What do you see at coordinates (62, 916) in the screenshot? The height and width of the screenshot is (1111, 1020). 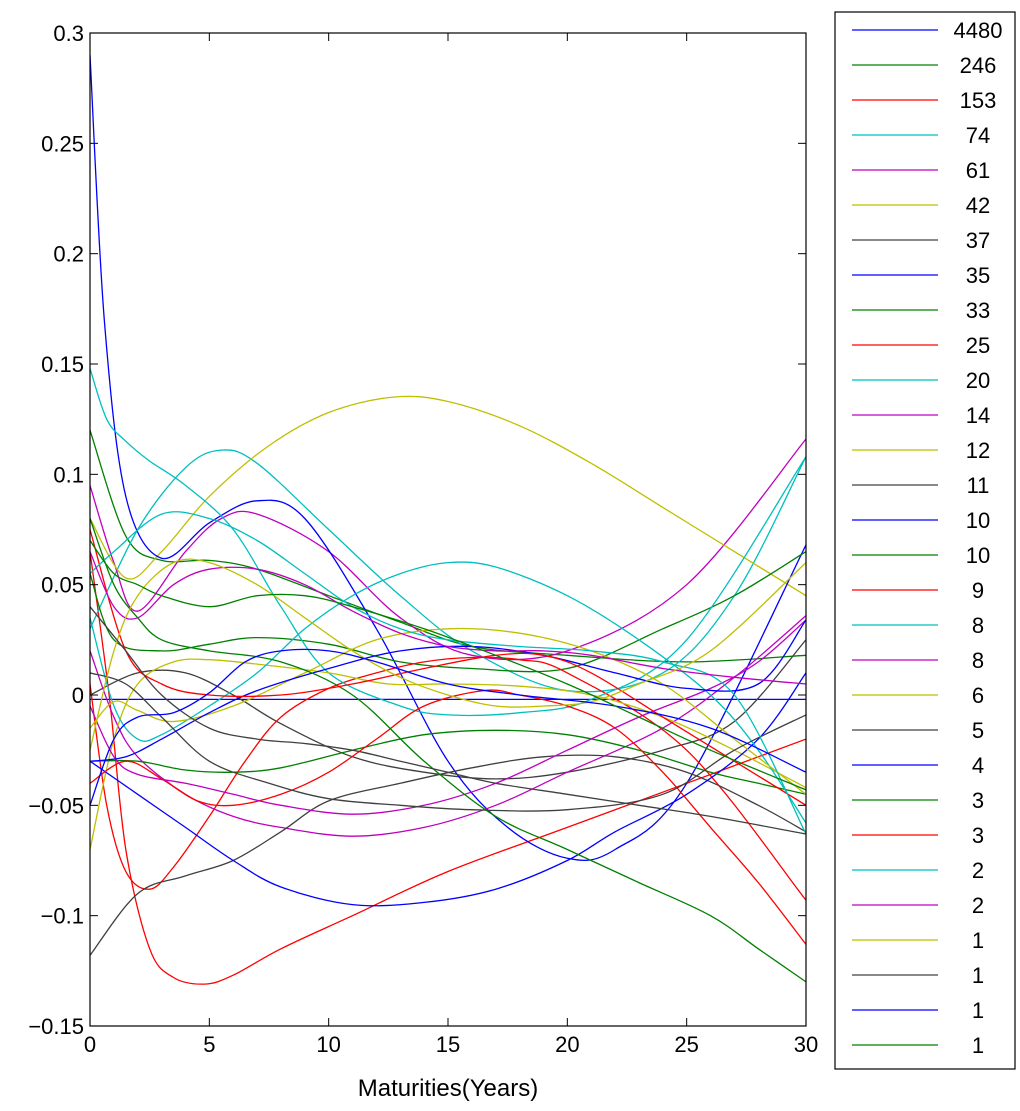 I see `y-tick-label: −0.1` at bounding box center [62, 916].